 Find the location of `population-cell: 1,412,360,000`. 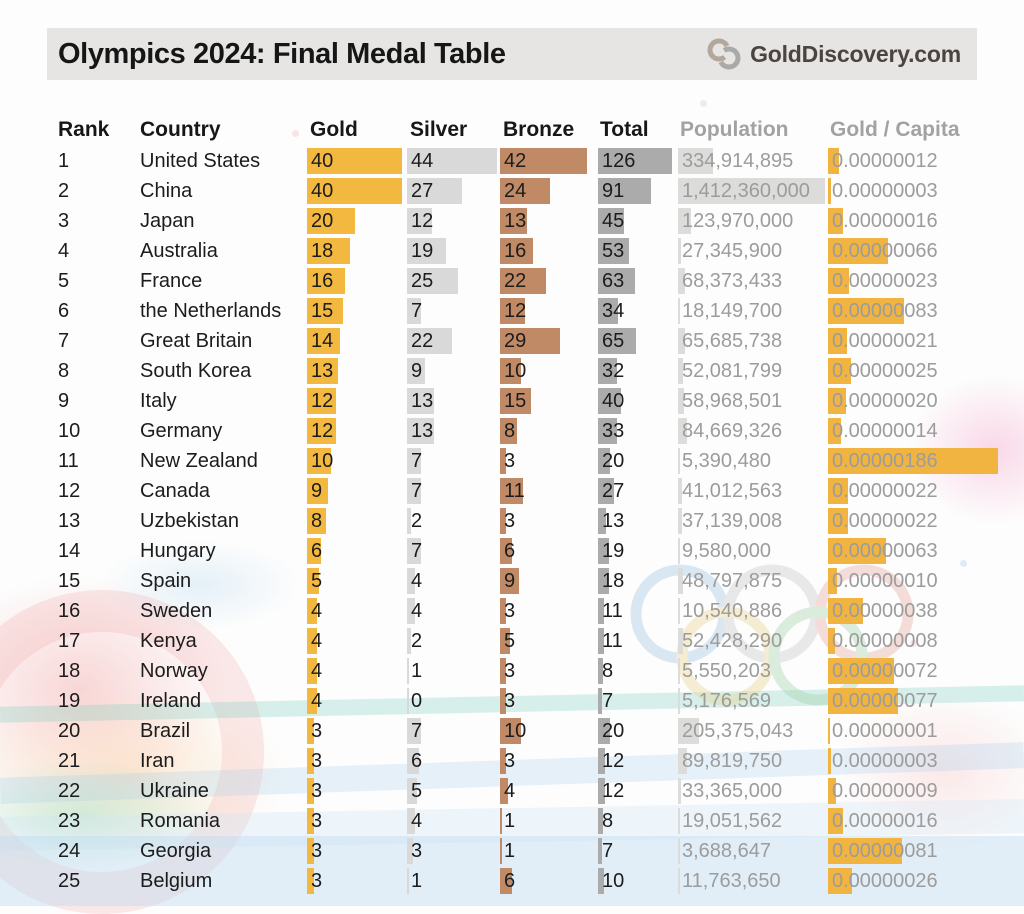

population-cell: 1,412,360,000 is located at coordinates (752, 191).